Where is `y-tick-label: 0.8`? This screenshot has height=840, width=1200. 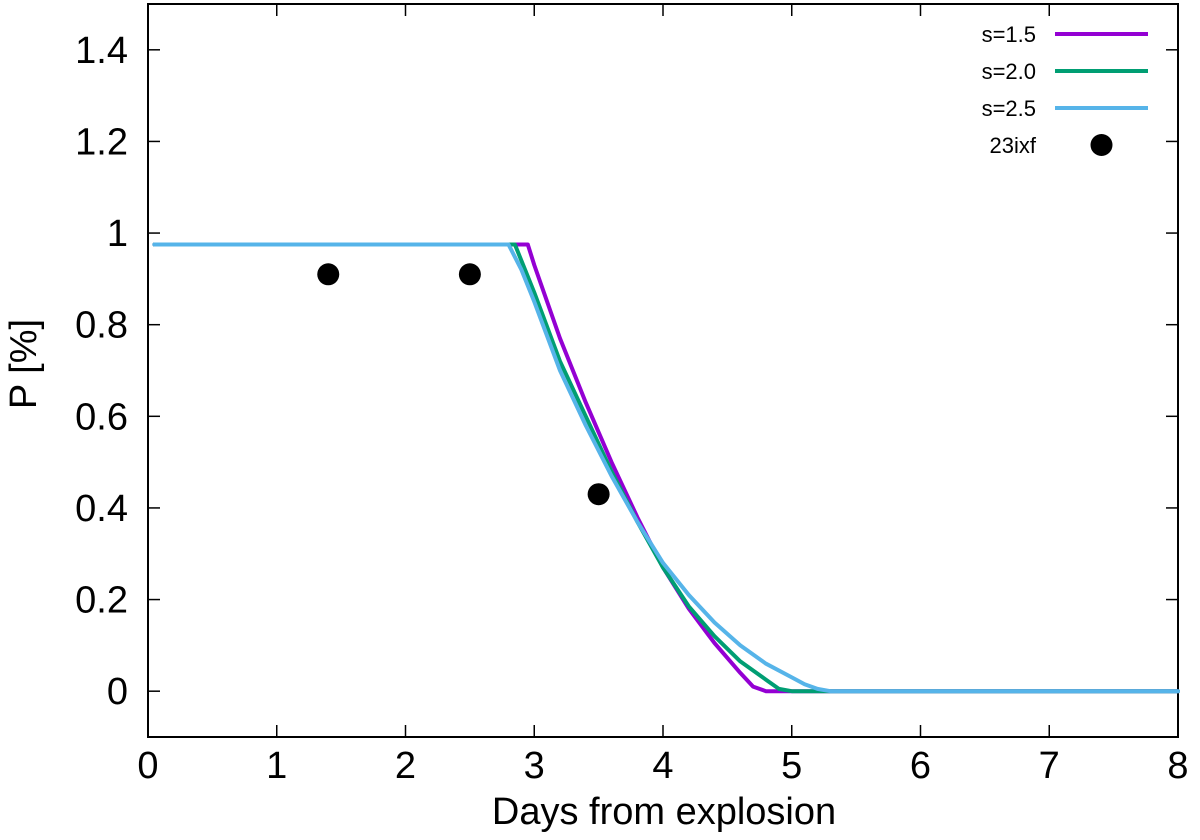 y-tick-label: 0.8 is located at coordinates (101, 326).